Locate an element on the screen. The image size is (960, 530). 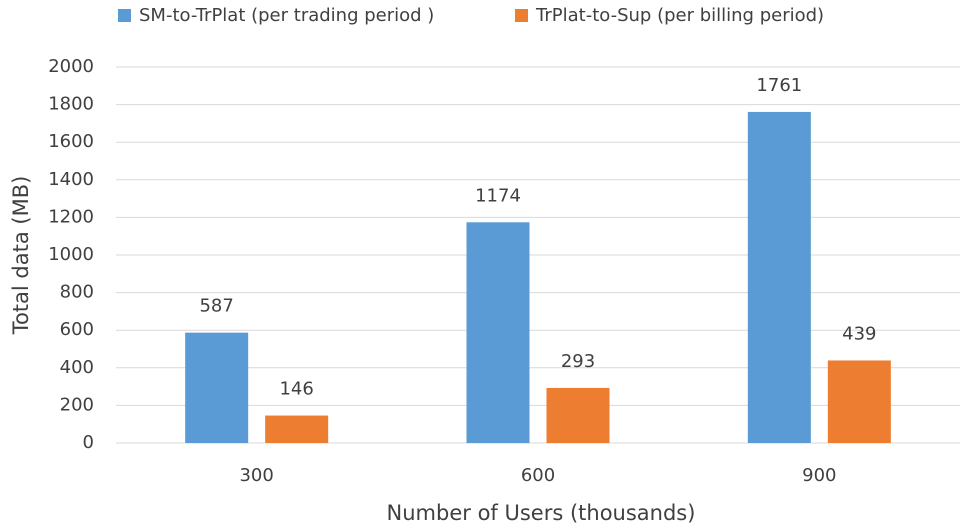
x-tick-label: 300 is located at coordinates (256, 475).